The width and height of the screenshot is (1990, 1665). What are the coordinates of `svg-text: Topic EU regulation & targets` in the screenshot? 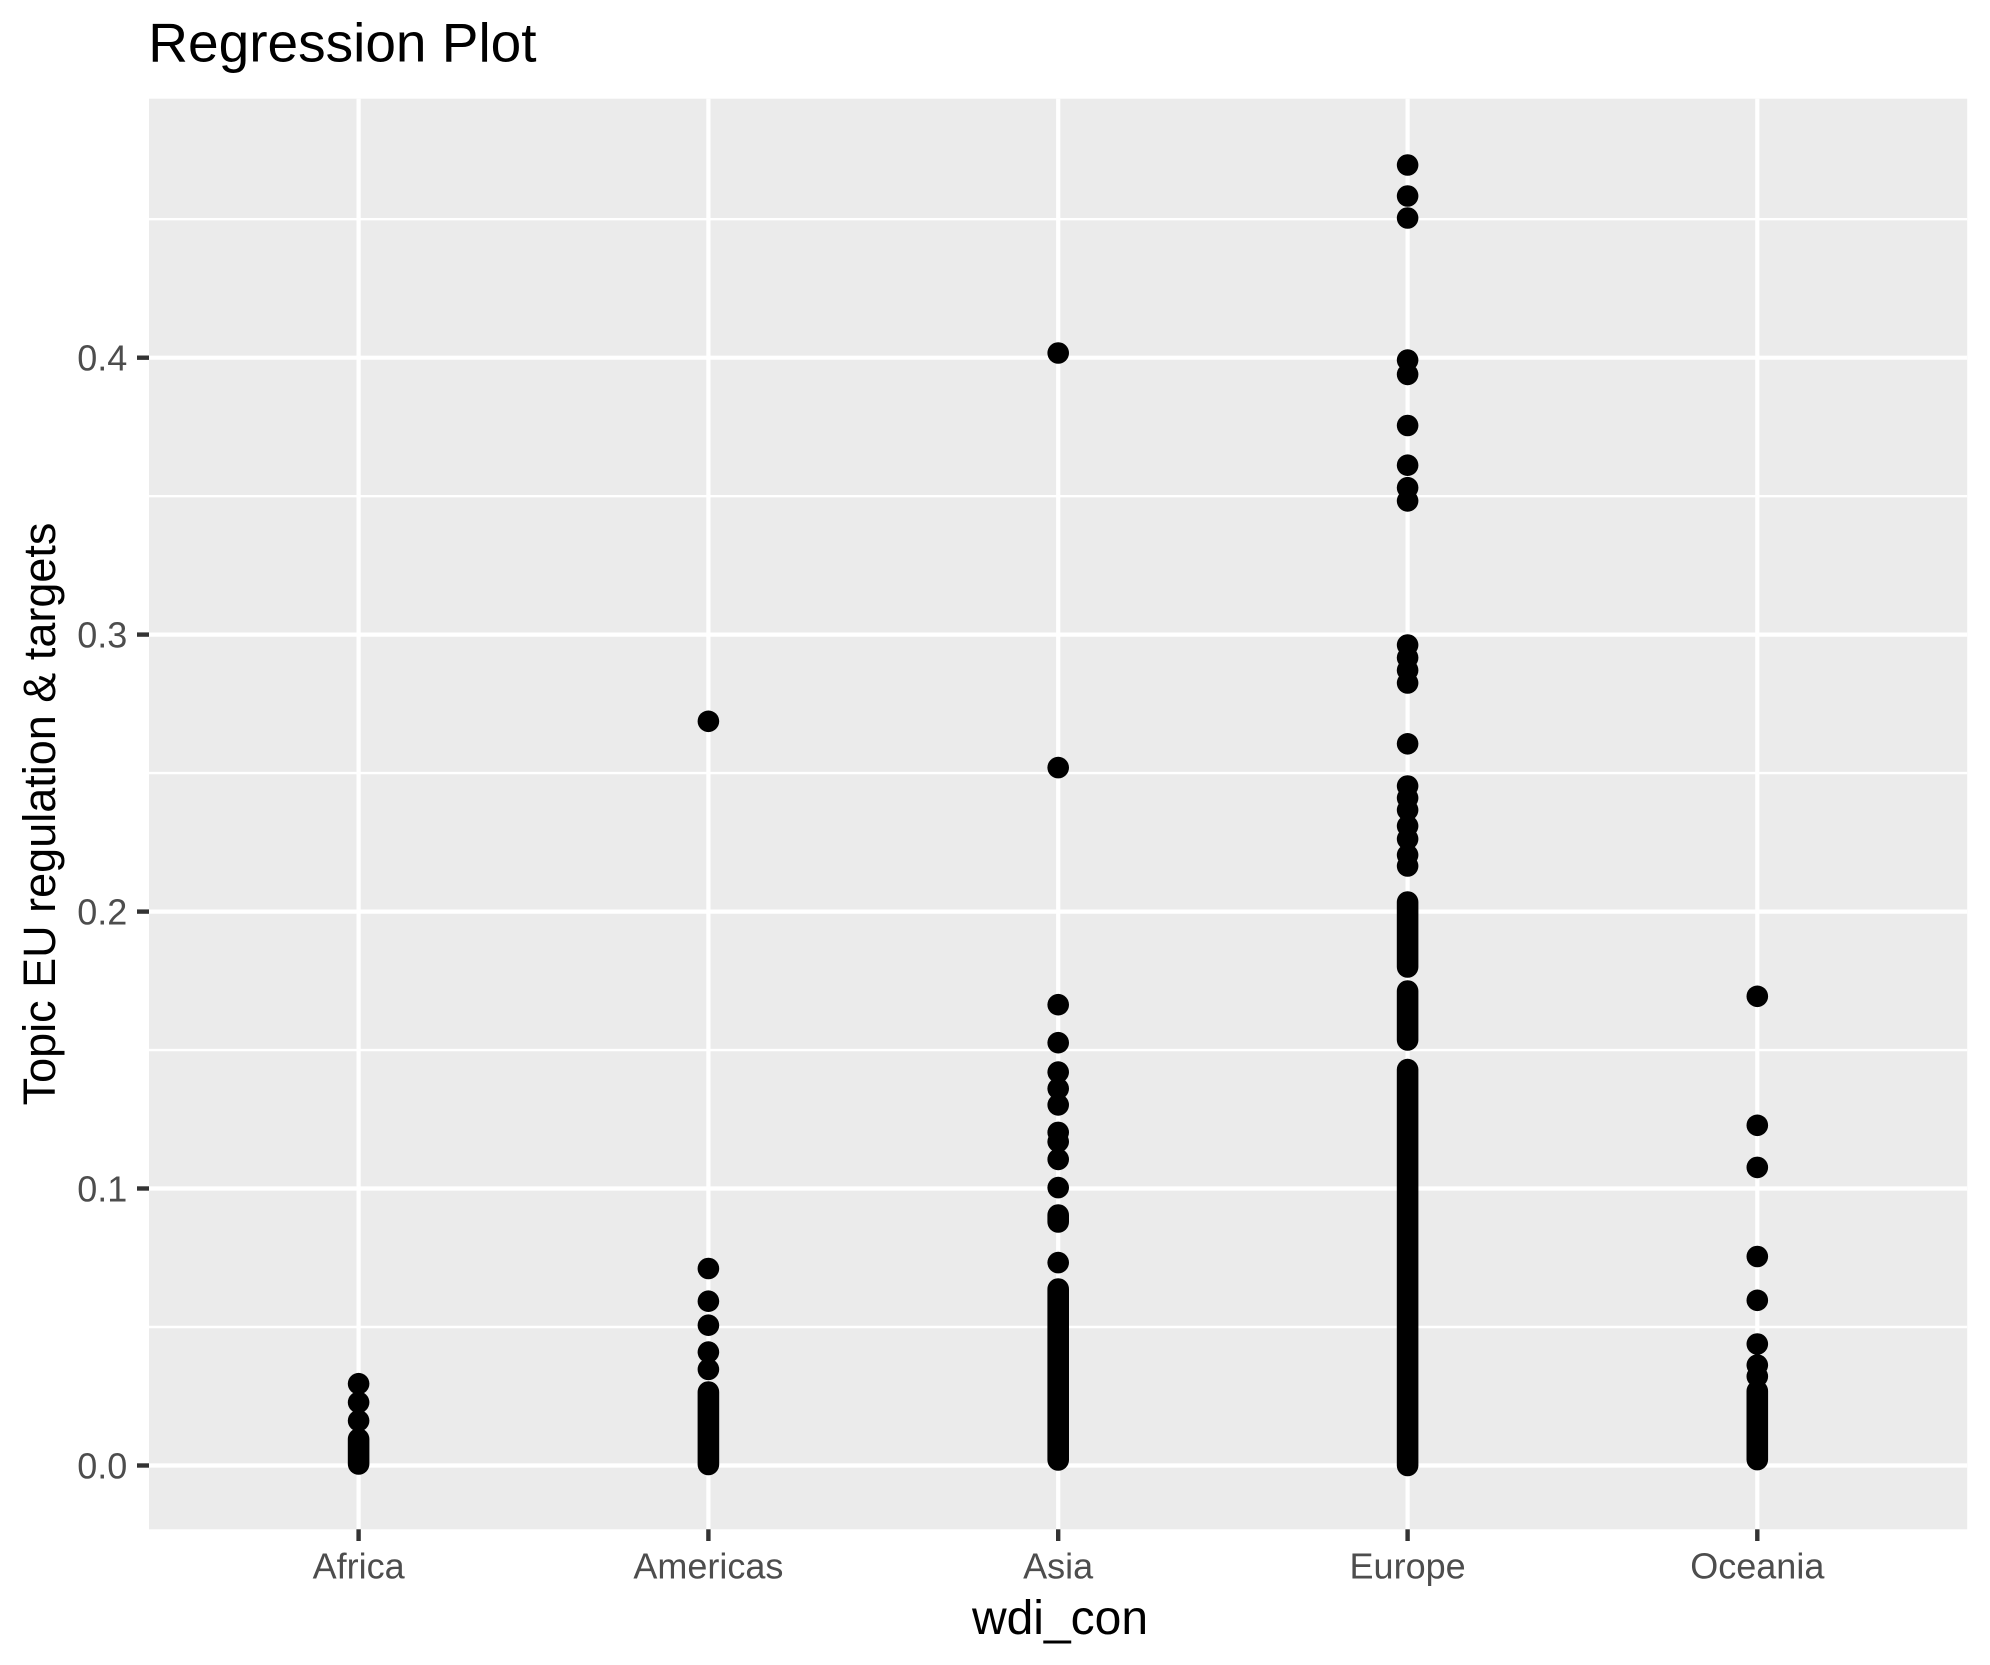 It's located at (39, 814).